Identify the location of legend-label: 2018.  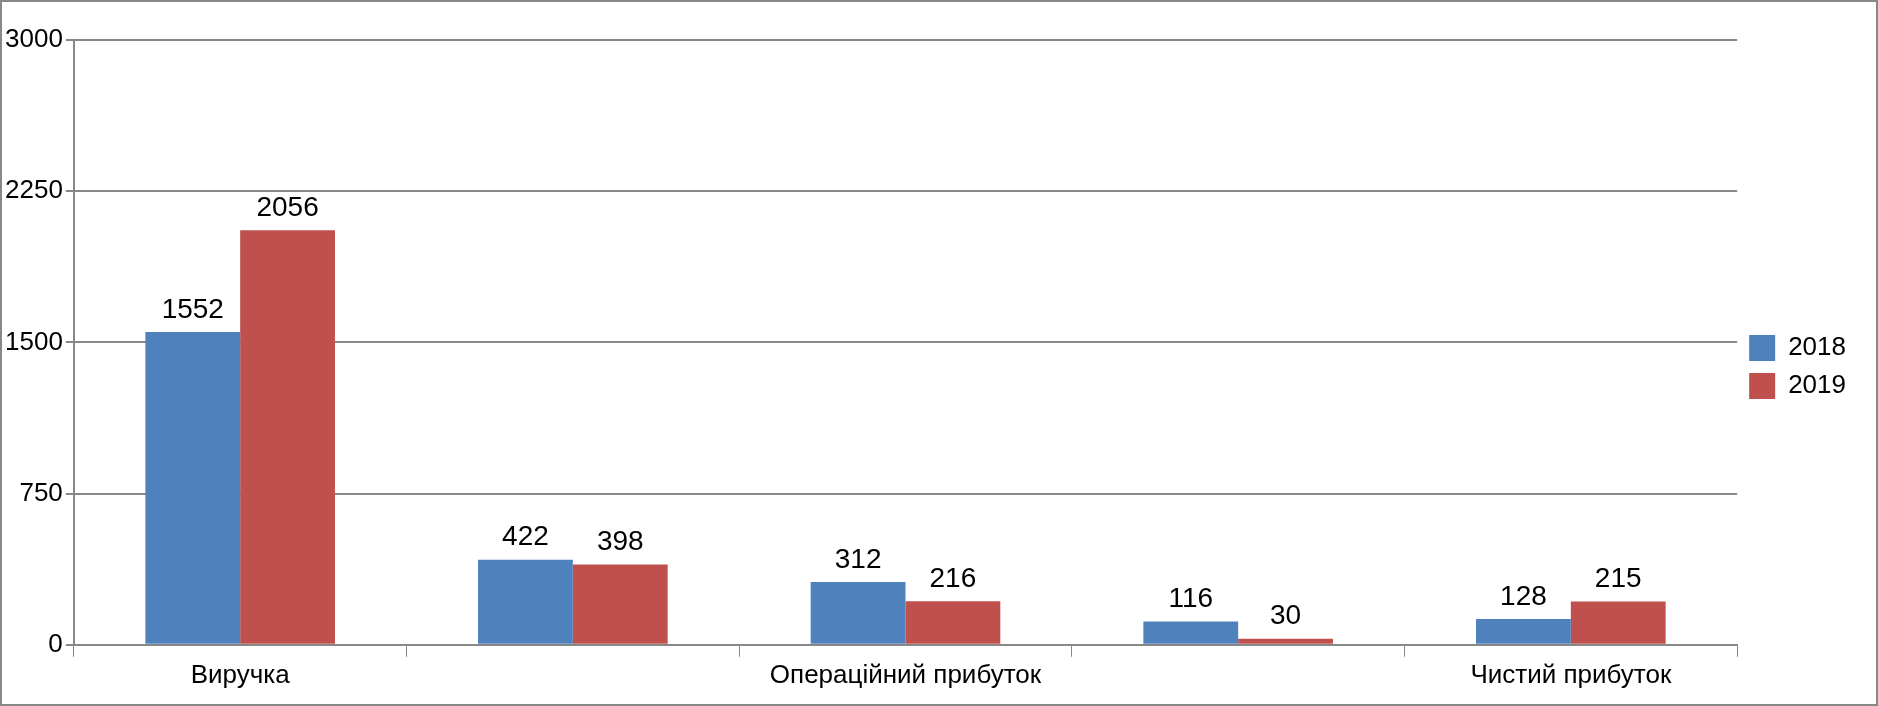
(1817, 346).